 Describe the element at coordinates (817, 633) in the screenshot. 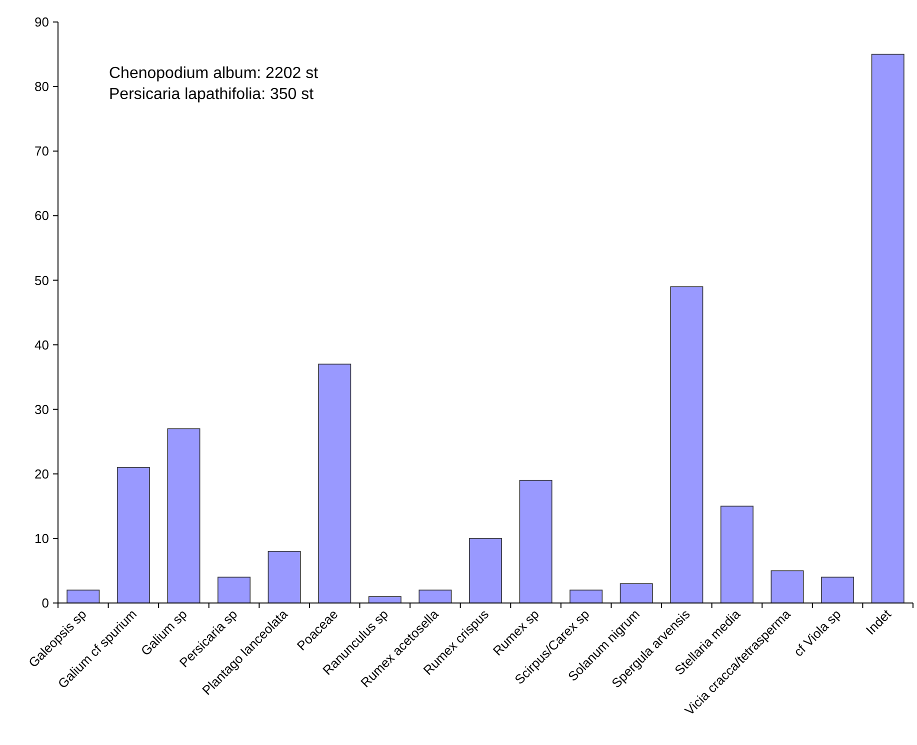

I see `x-tick-label: cf Viola sp` at that location.